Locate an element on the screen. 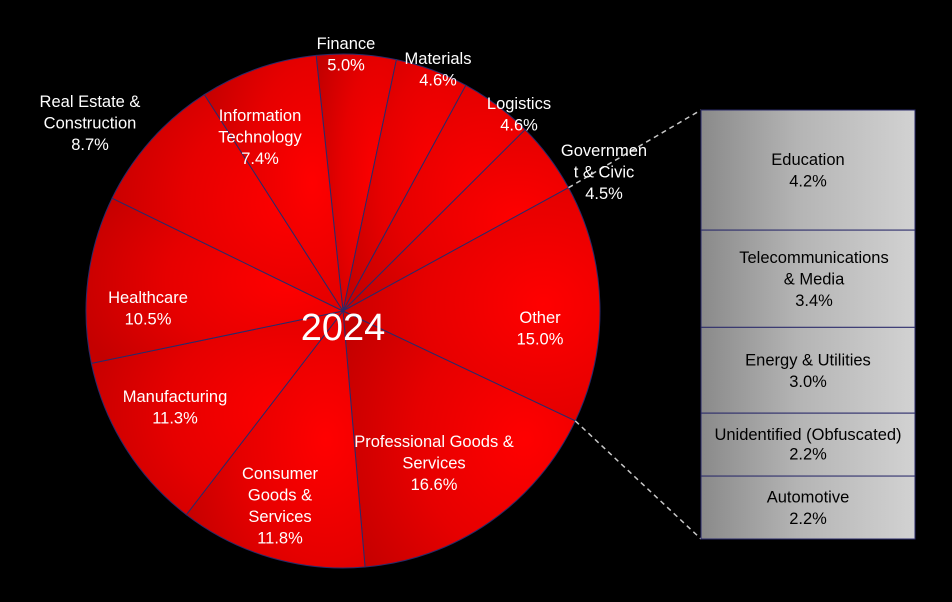  pie-slice-professional-goods-services is located at coordinates (459, 439).